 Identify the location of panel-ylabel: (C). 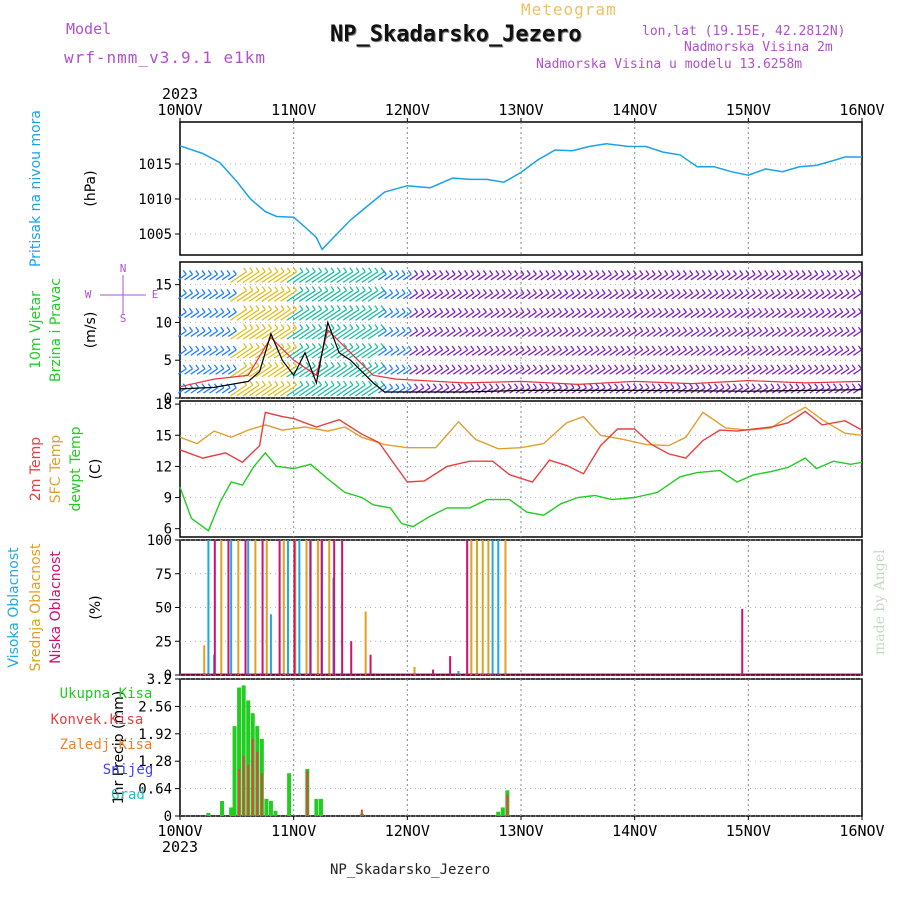
(96, 469).